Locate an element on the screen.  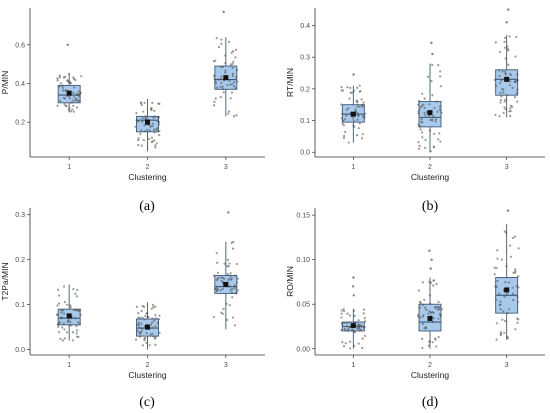
panel-caption: (b) is located at coordinates (430, 206).